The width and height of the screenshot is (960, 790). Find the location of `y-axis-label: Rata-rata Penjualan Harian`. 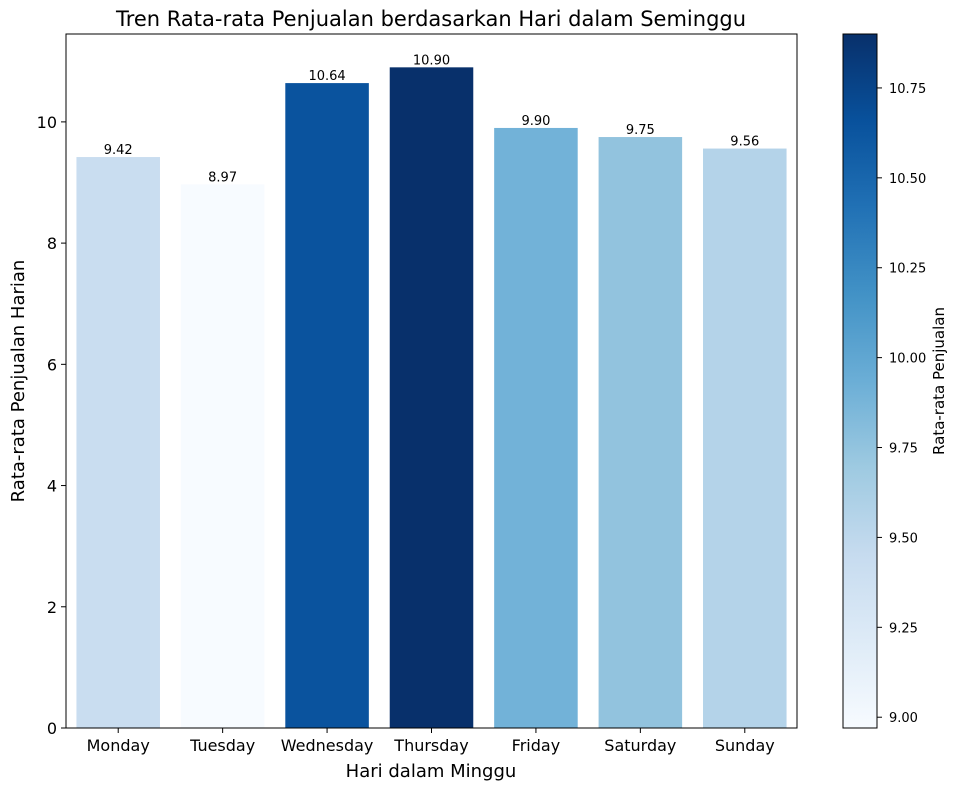

y-axis-label: Rata-rata Penjualan Harian is located at coordinates (18, 381).